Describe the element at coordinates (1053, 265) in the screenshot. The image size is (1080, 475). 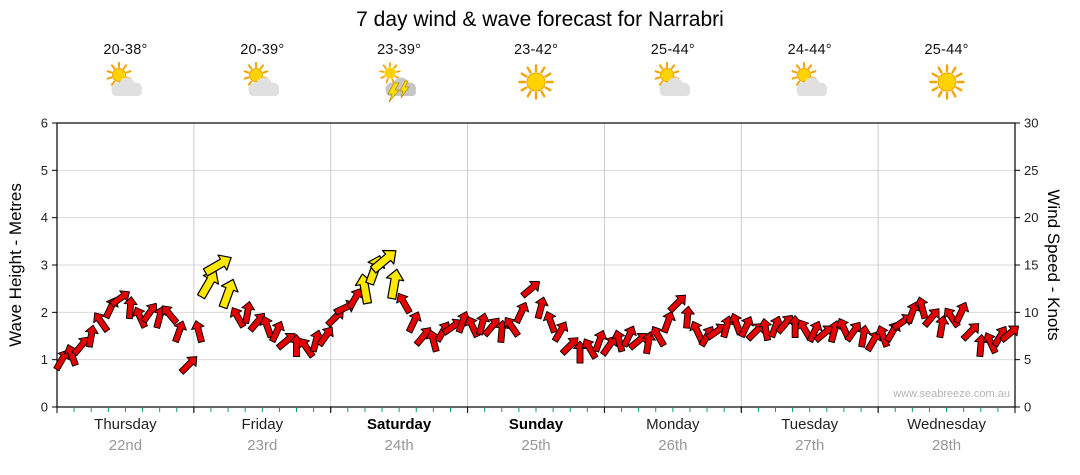
I see `right-axis-title: Wind Speed - Knots` at that location.